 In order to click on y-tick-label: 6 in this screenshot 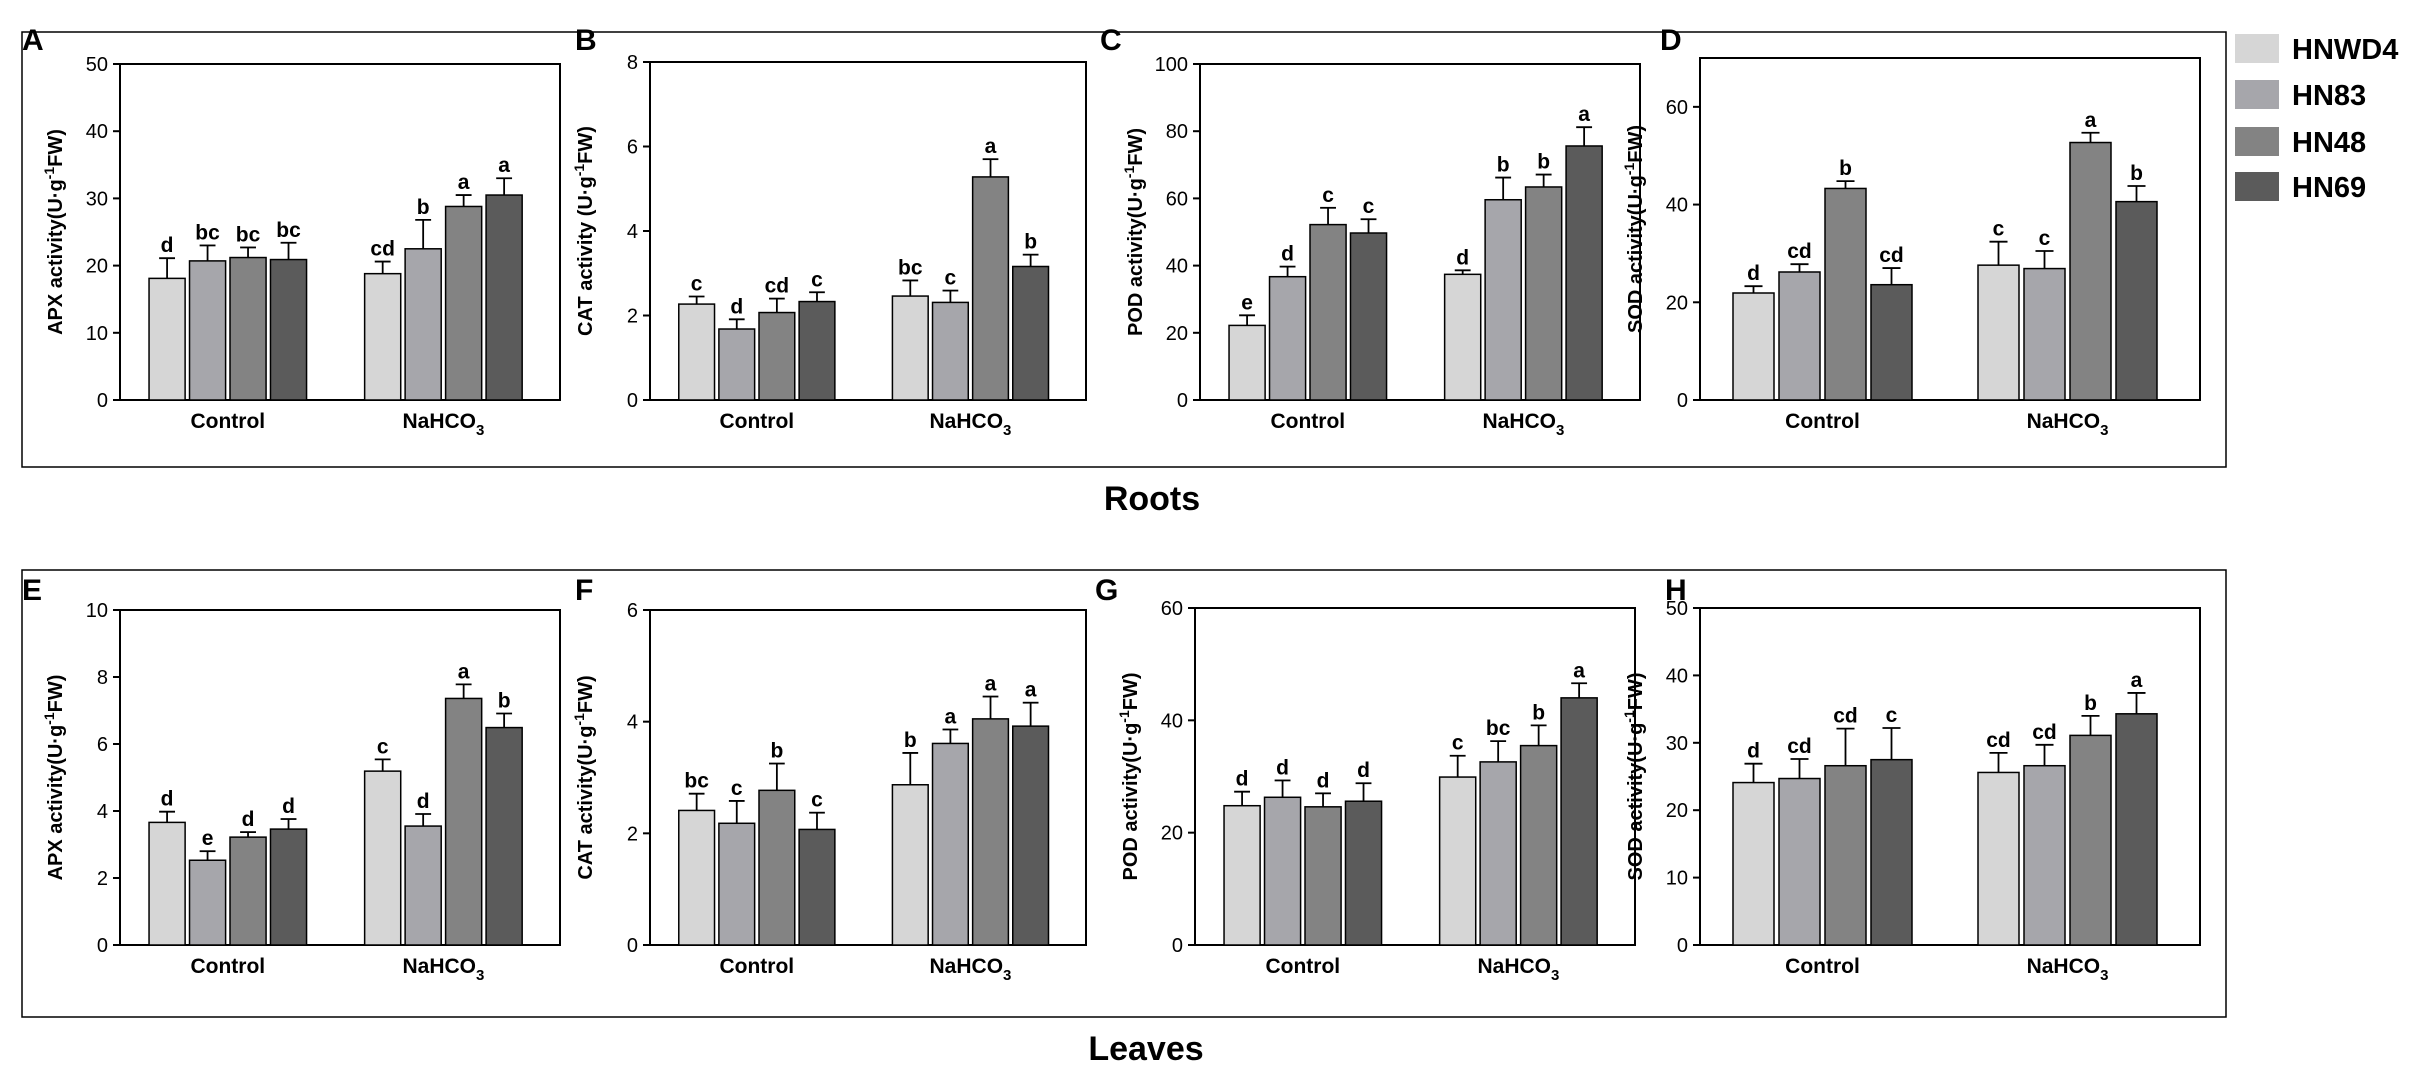, I will do `click(632, 611)`.